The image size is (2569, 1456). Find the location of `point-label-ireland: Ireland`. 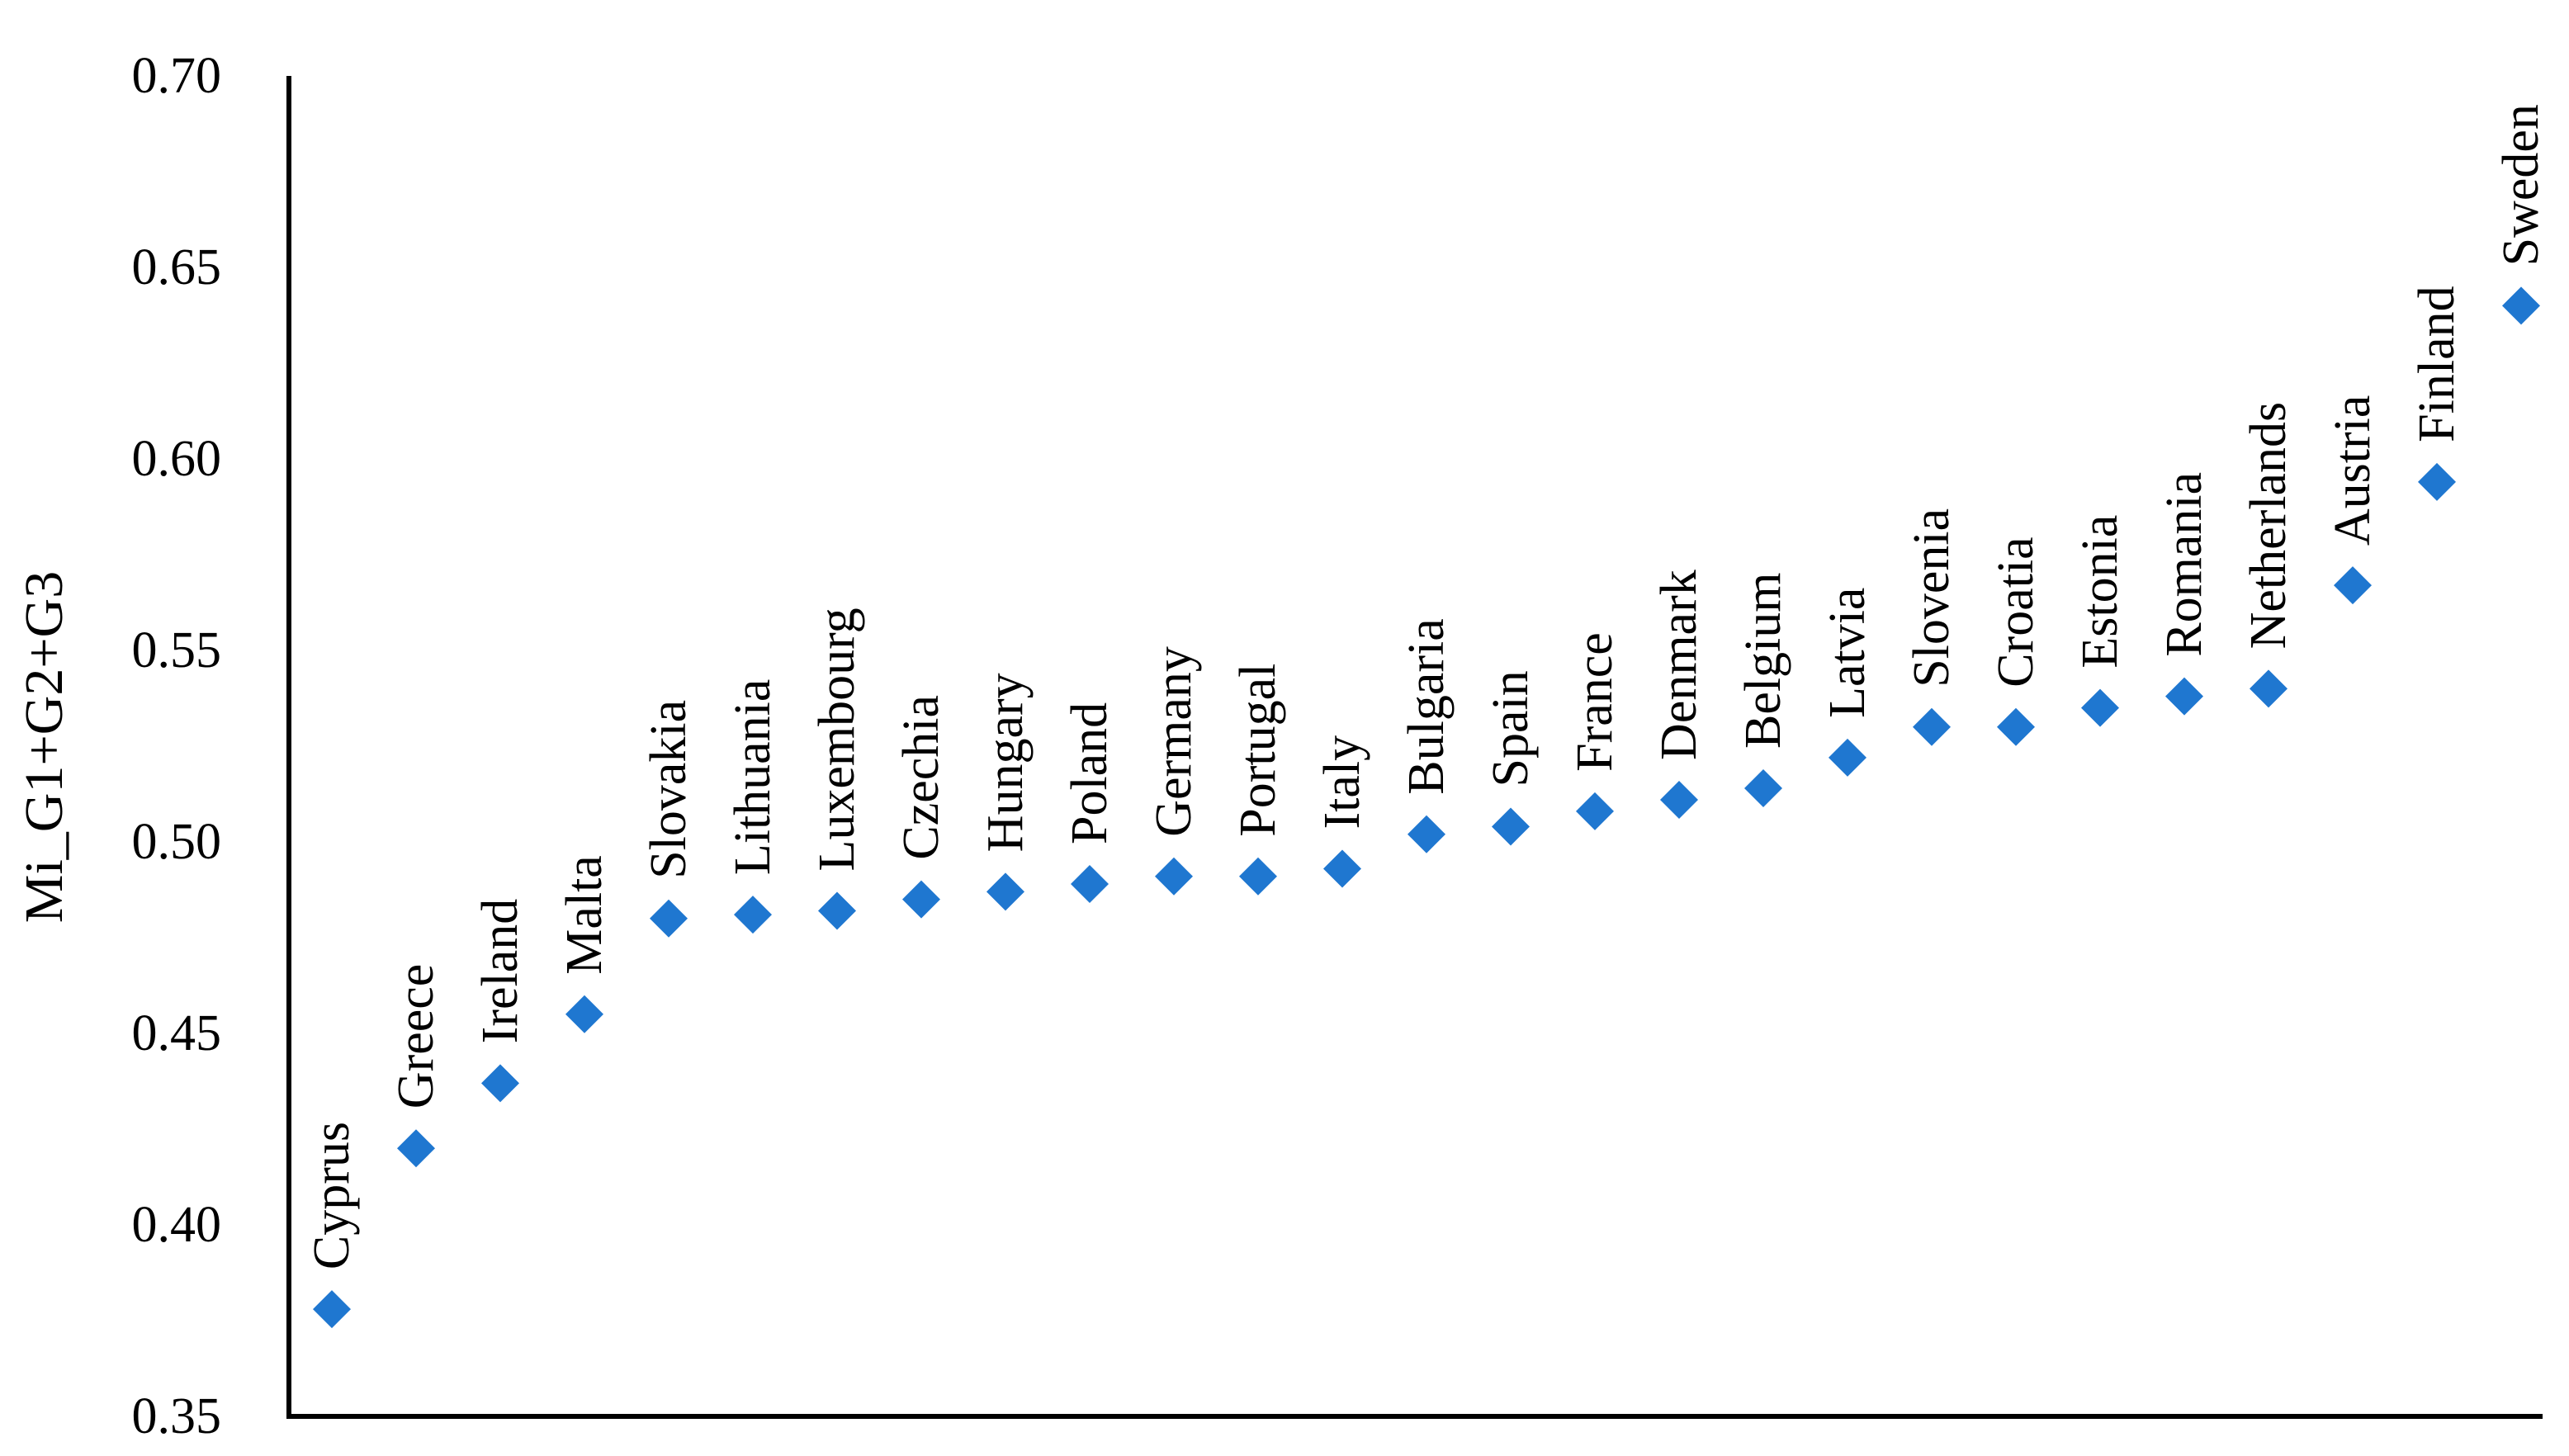

point-label-ireland: Ireland is located at coordinates (500, 971).